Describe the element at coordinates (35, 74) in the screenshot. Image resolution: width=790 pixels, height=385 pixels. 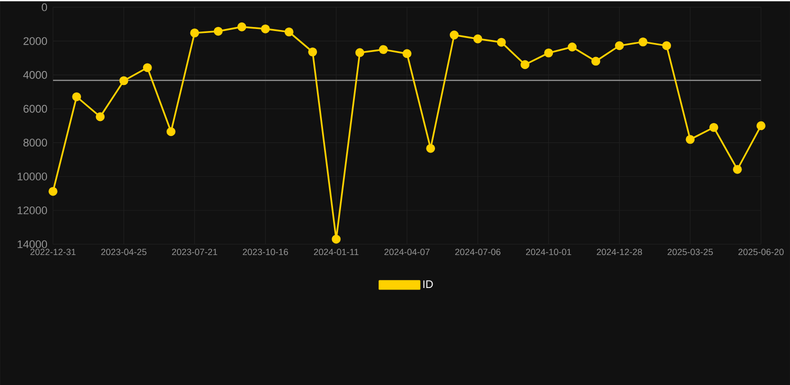
I see `y-tick-label: 4000` at that location.